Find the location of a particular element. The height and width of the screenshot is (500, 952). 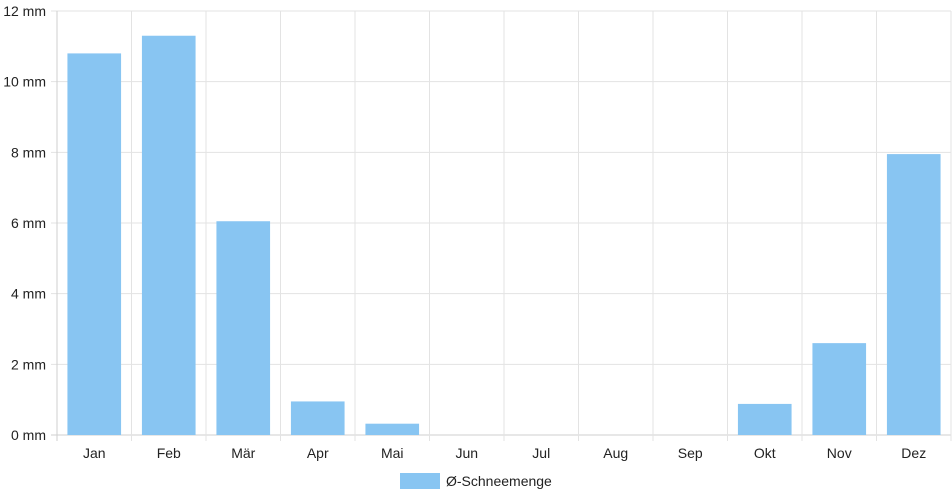

x-tick-label: Apr is located at coordinates (318, 453).